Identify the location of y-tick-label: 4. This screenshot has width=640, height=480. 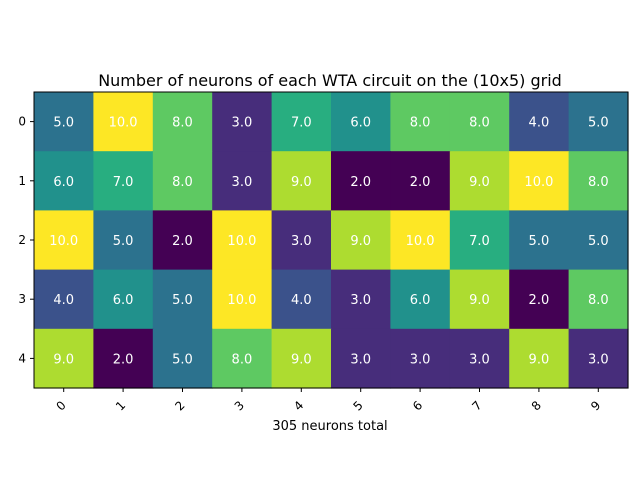
(22, 358).